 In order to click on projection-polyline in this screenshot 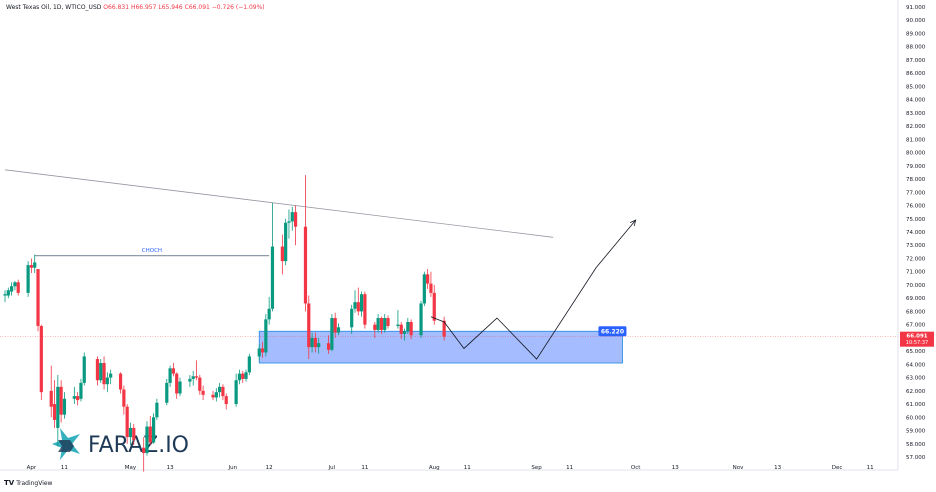, I will do `click(533, 289)`.